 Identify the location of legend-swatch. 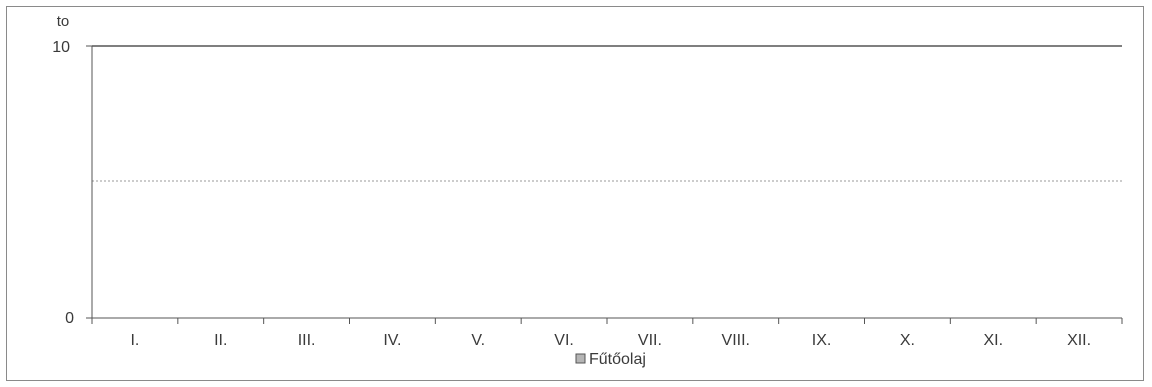
(580, 358).